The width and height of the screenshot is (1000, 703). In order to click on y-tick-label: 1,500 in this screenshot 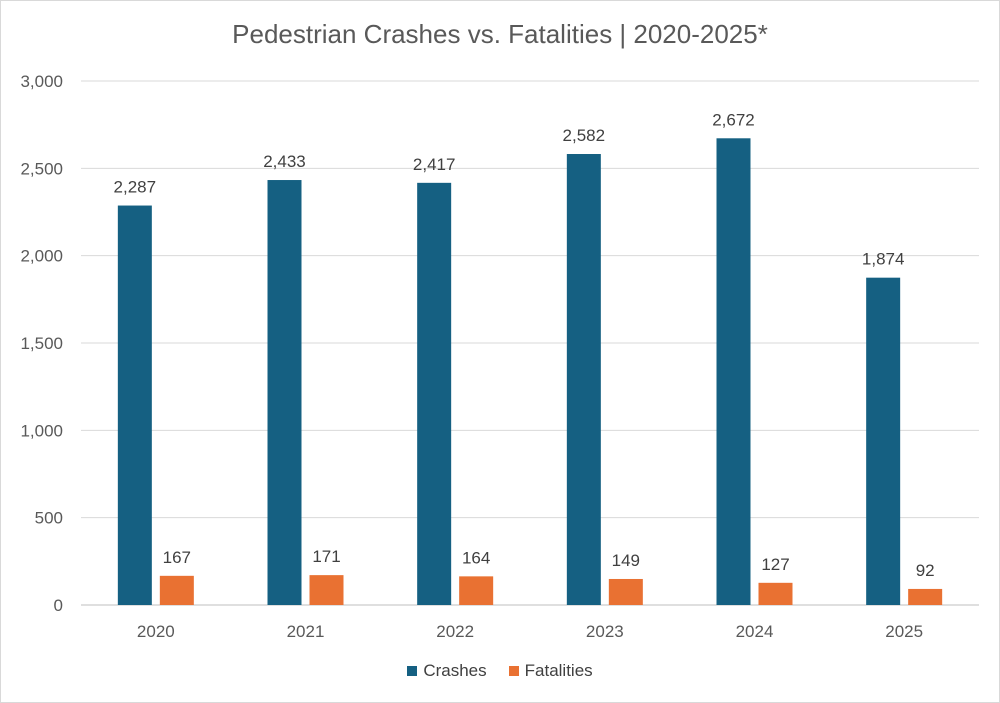, I will do `click(41, 343)`.